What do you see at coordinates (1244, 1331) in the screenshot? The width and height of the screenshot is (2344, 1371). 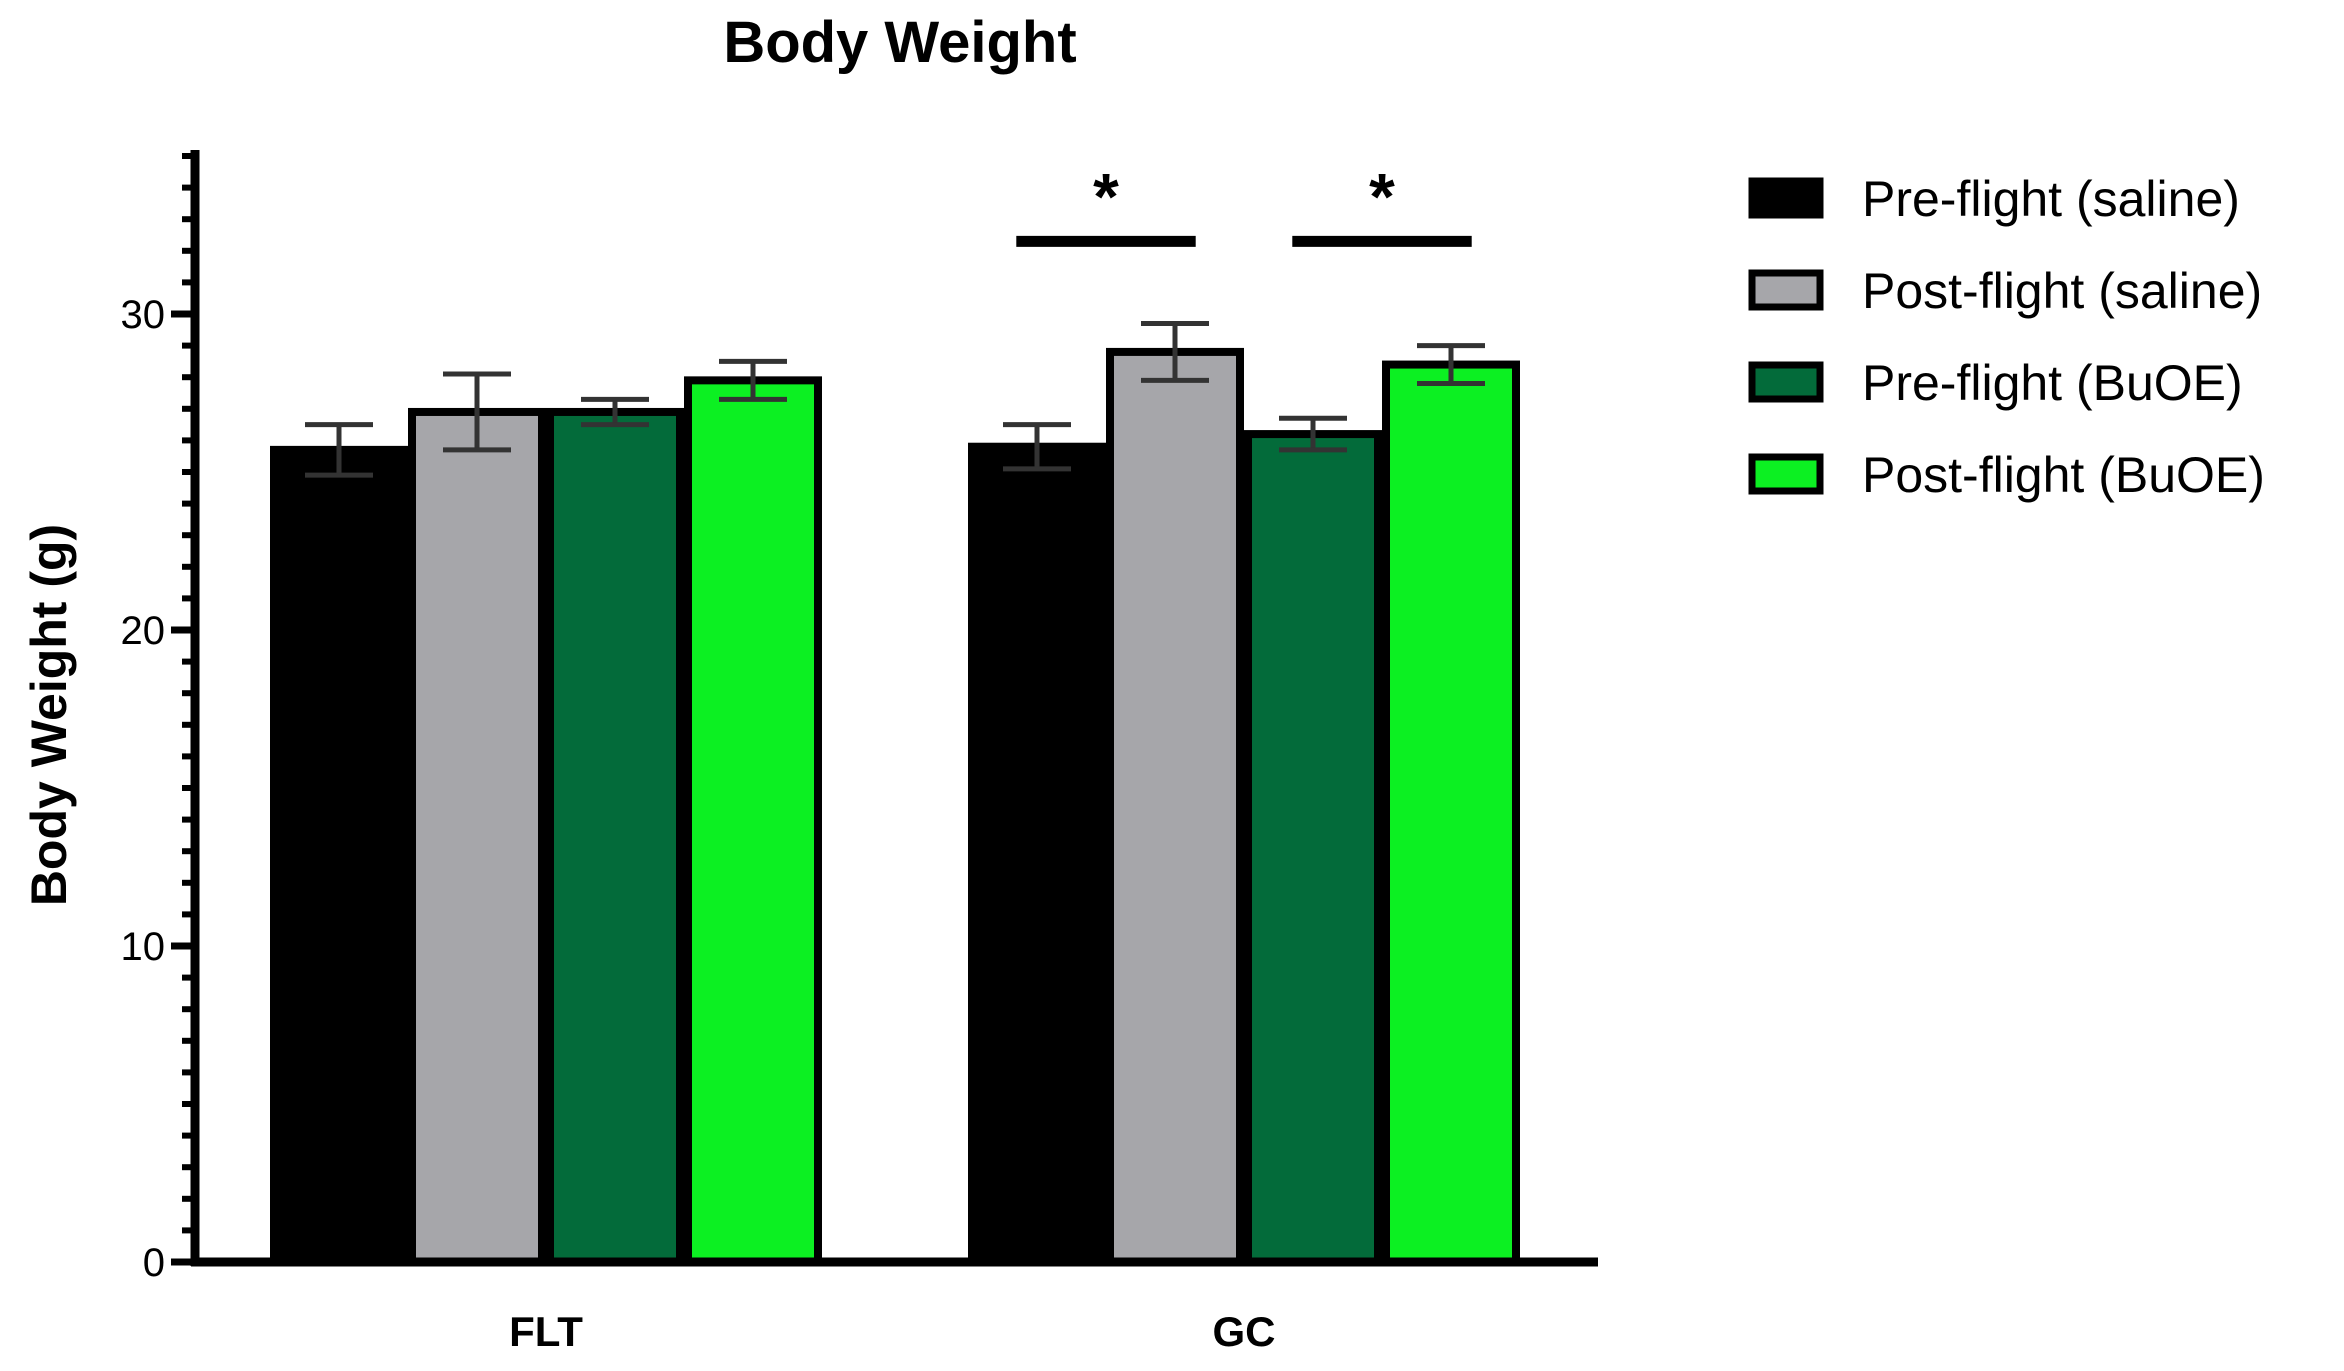 I see `x-tick-label-gc: GC` at bounding box center [1244, 1331].